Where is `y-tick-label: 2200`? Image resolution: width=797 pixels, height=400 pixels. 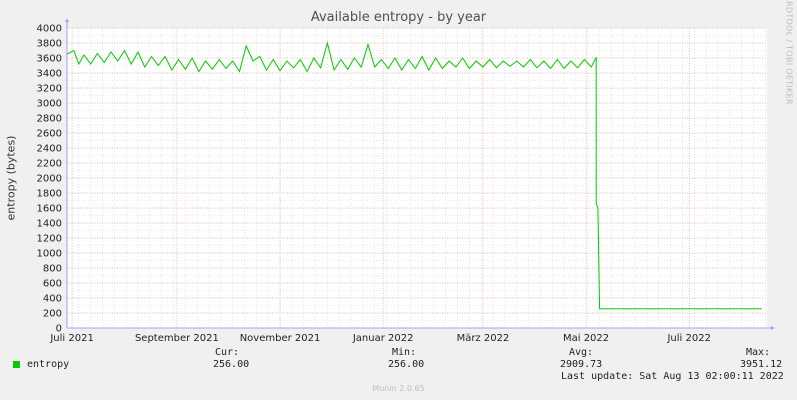
y-tick-label: 2200 is located at coordinates (49, 164).